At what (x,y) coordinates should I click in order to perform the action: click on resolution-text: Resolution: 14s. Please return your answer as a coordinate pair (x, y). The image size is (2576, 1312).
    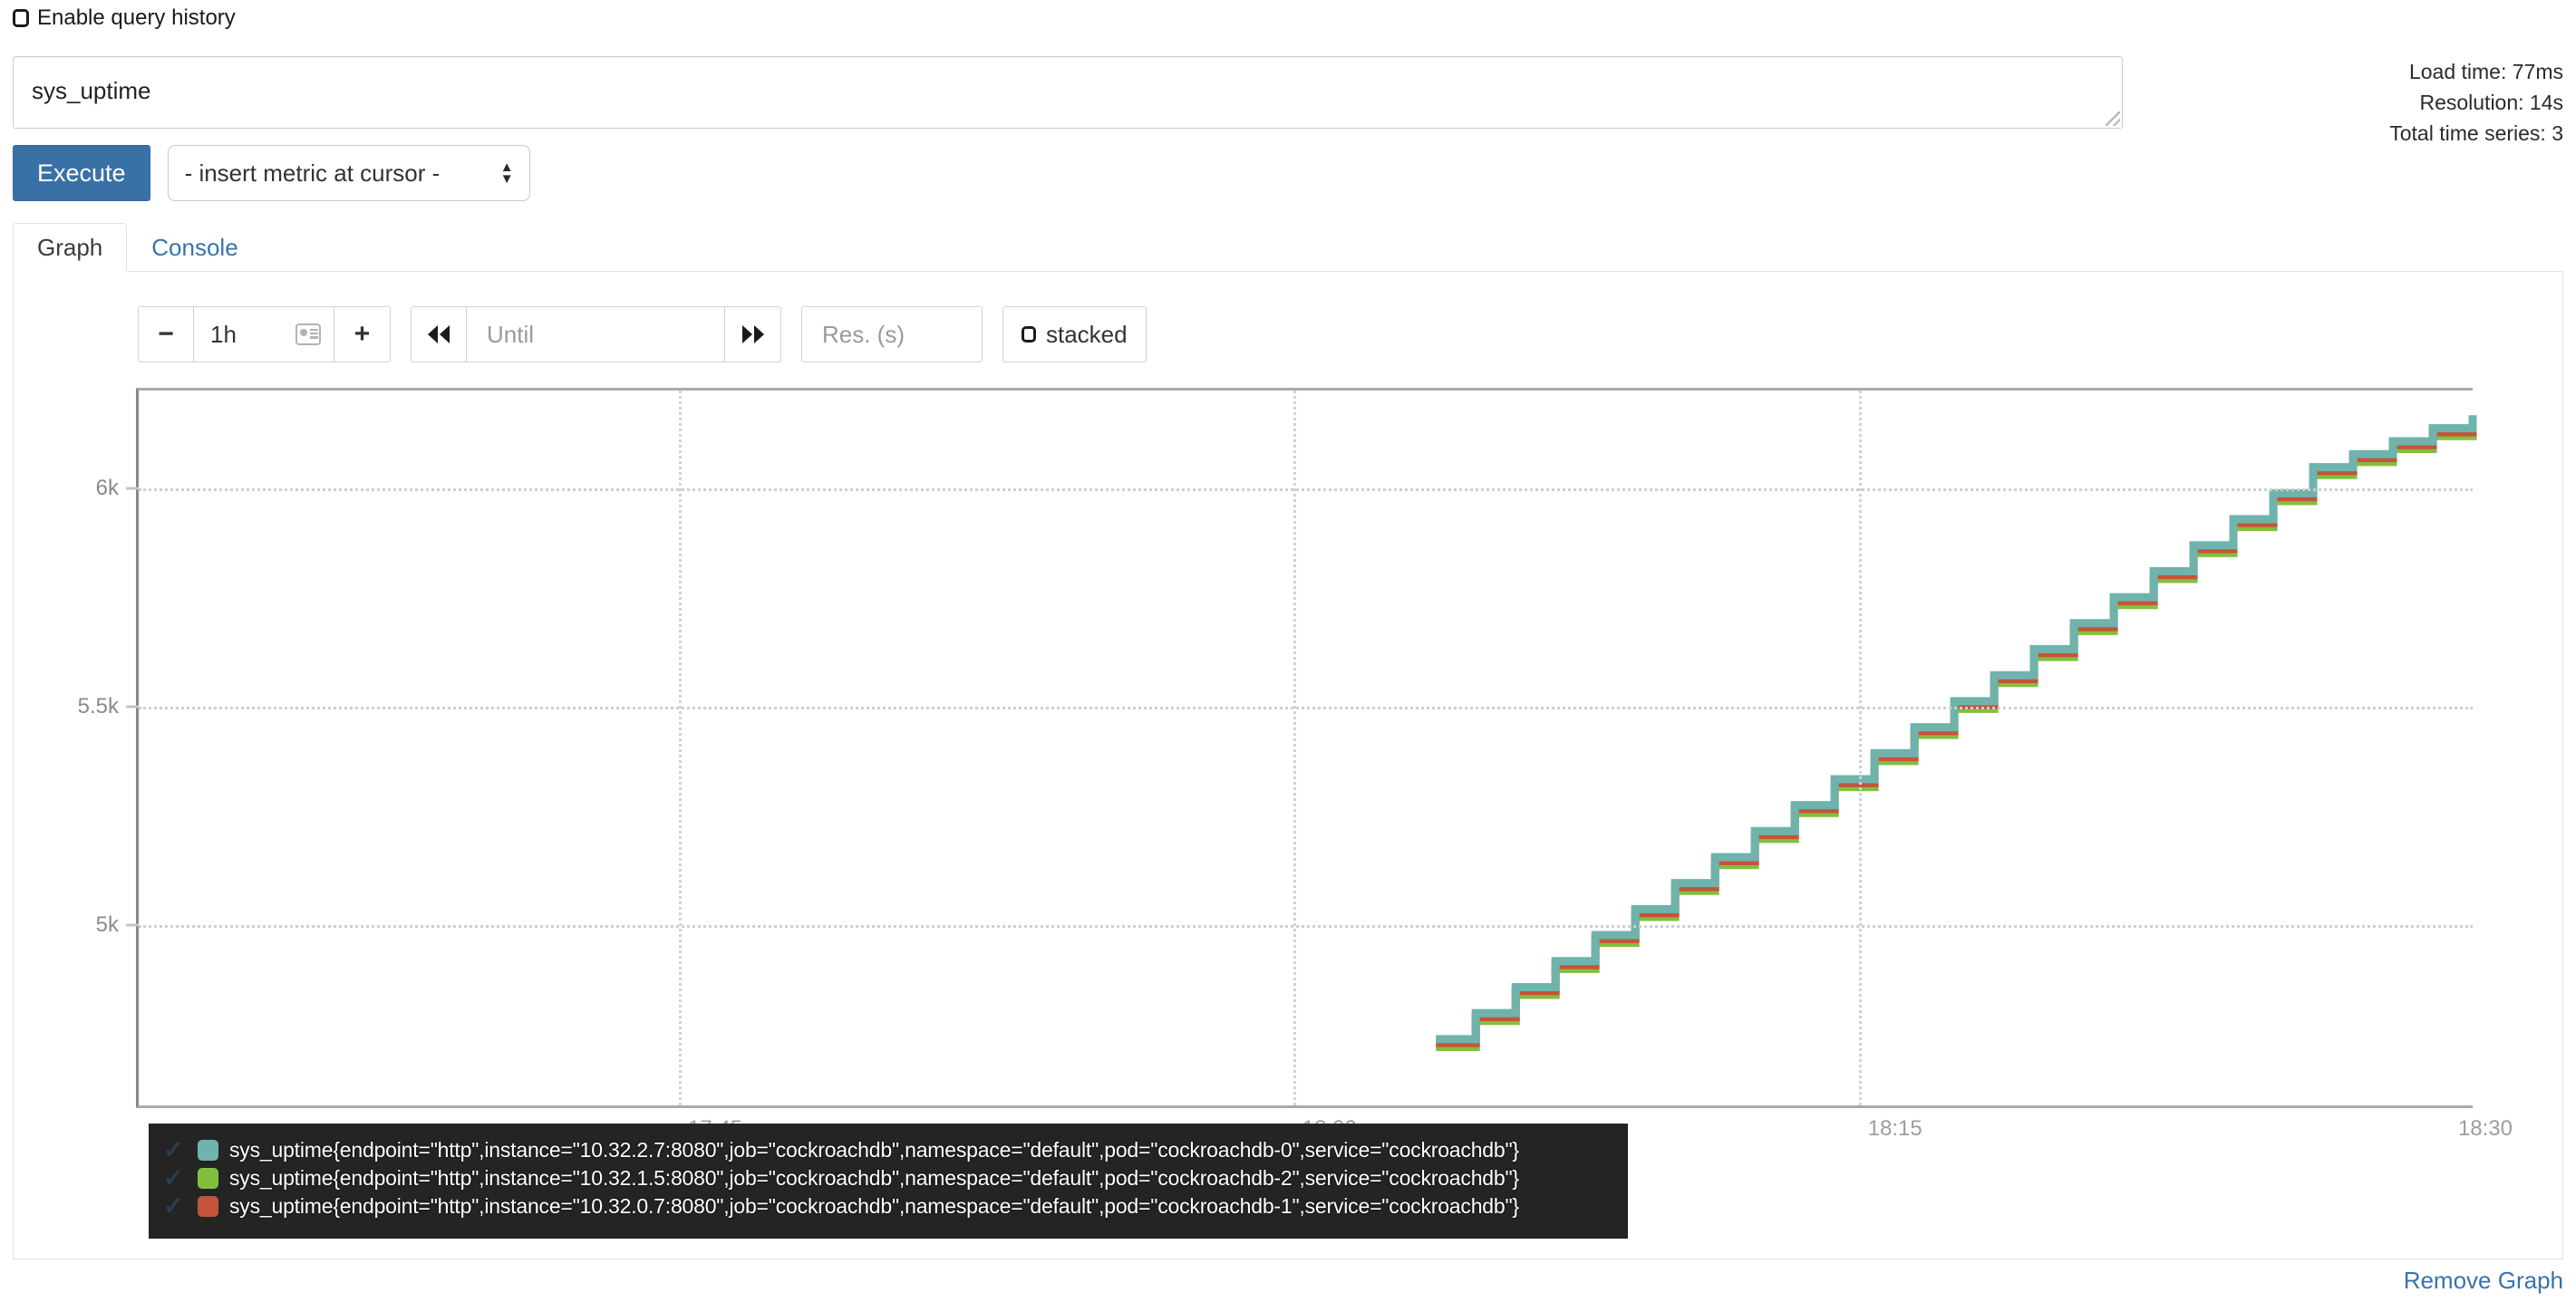
    Looking at the image, I should click on (2491, 103).